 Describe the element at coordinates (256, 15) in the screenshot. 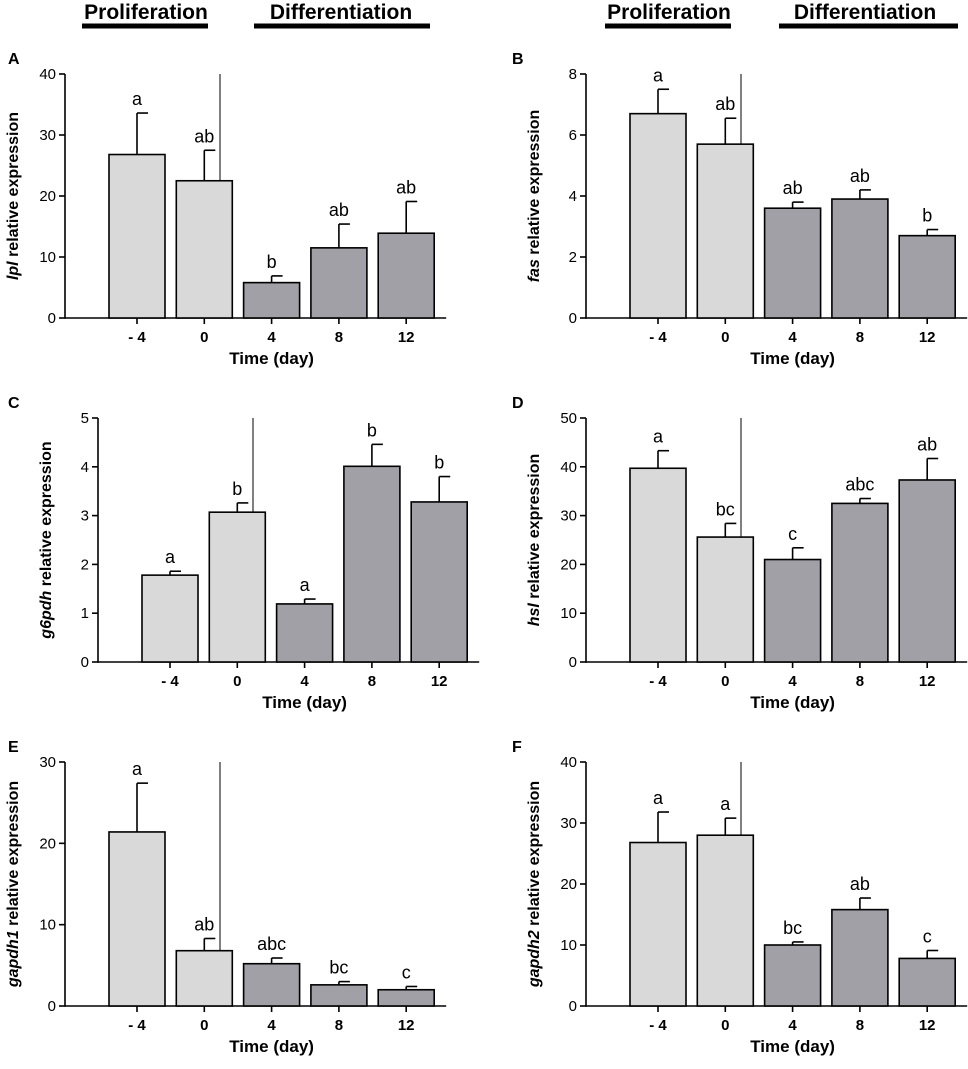

I see `header-left: Proliferation Differentiation` at that location.